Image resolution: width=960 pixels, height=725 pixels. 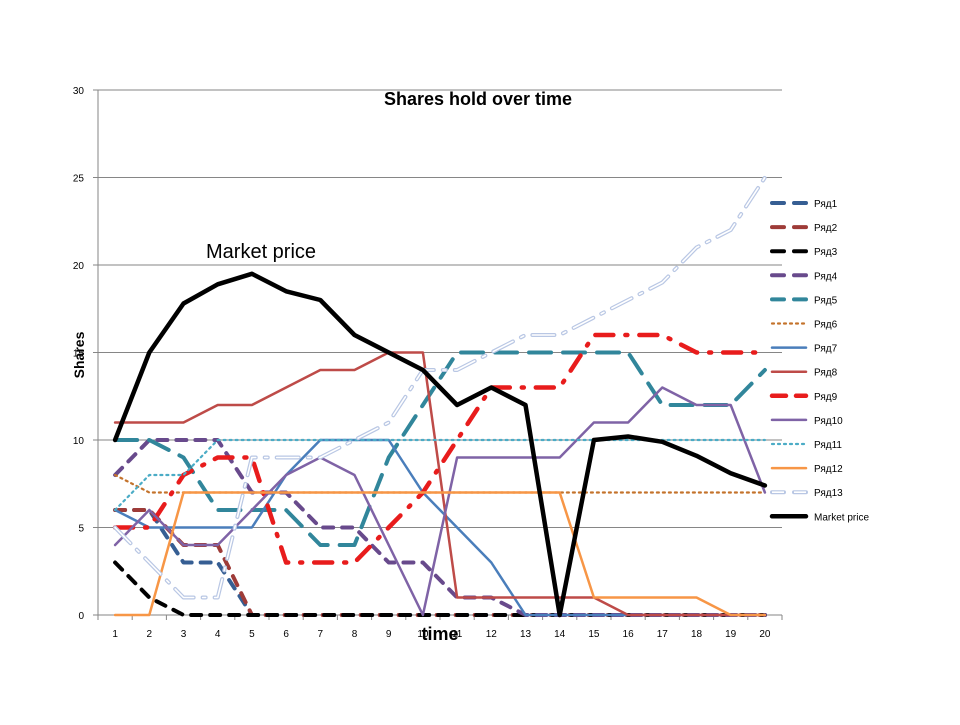 What do you see at coordinates (218, 634) in the screenshot?
I see `x-tick-label: 4` at bounding box center [218, 634].